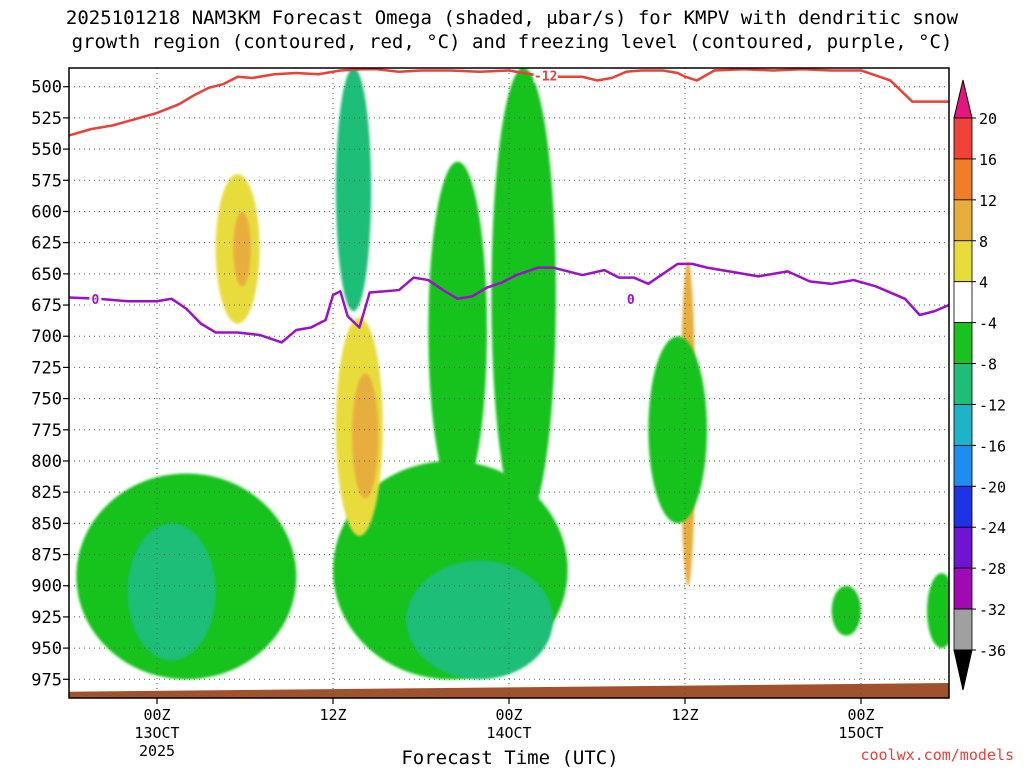 The height and width of the screenshot is (768, 1024). I want to click on colorbar-label: -28, so click(992, 569).